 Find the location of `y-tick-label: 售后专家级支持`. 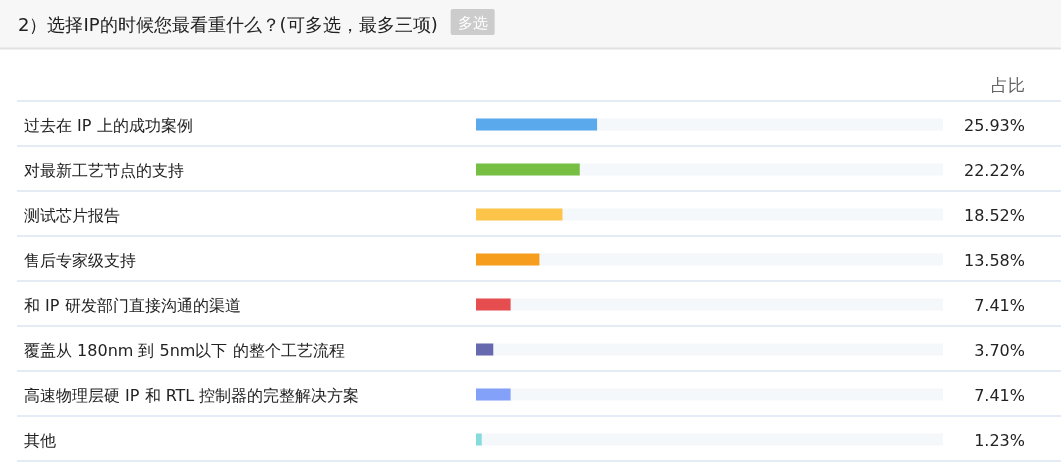

y-tick-label: 售后专家级支持 is located at coordinates (80, 260).